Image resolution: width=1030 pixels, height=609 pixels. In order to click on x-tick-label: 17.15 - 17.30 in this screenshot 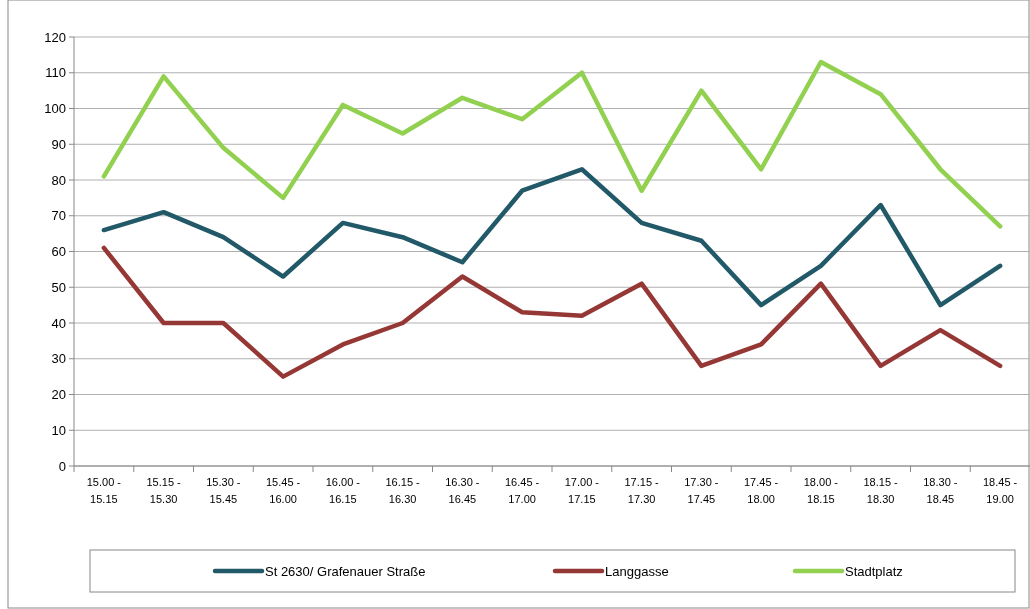, I will do `click(642, 490)`.